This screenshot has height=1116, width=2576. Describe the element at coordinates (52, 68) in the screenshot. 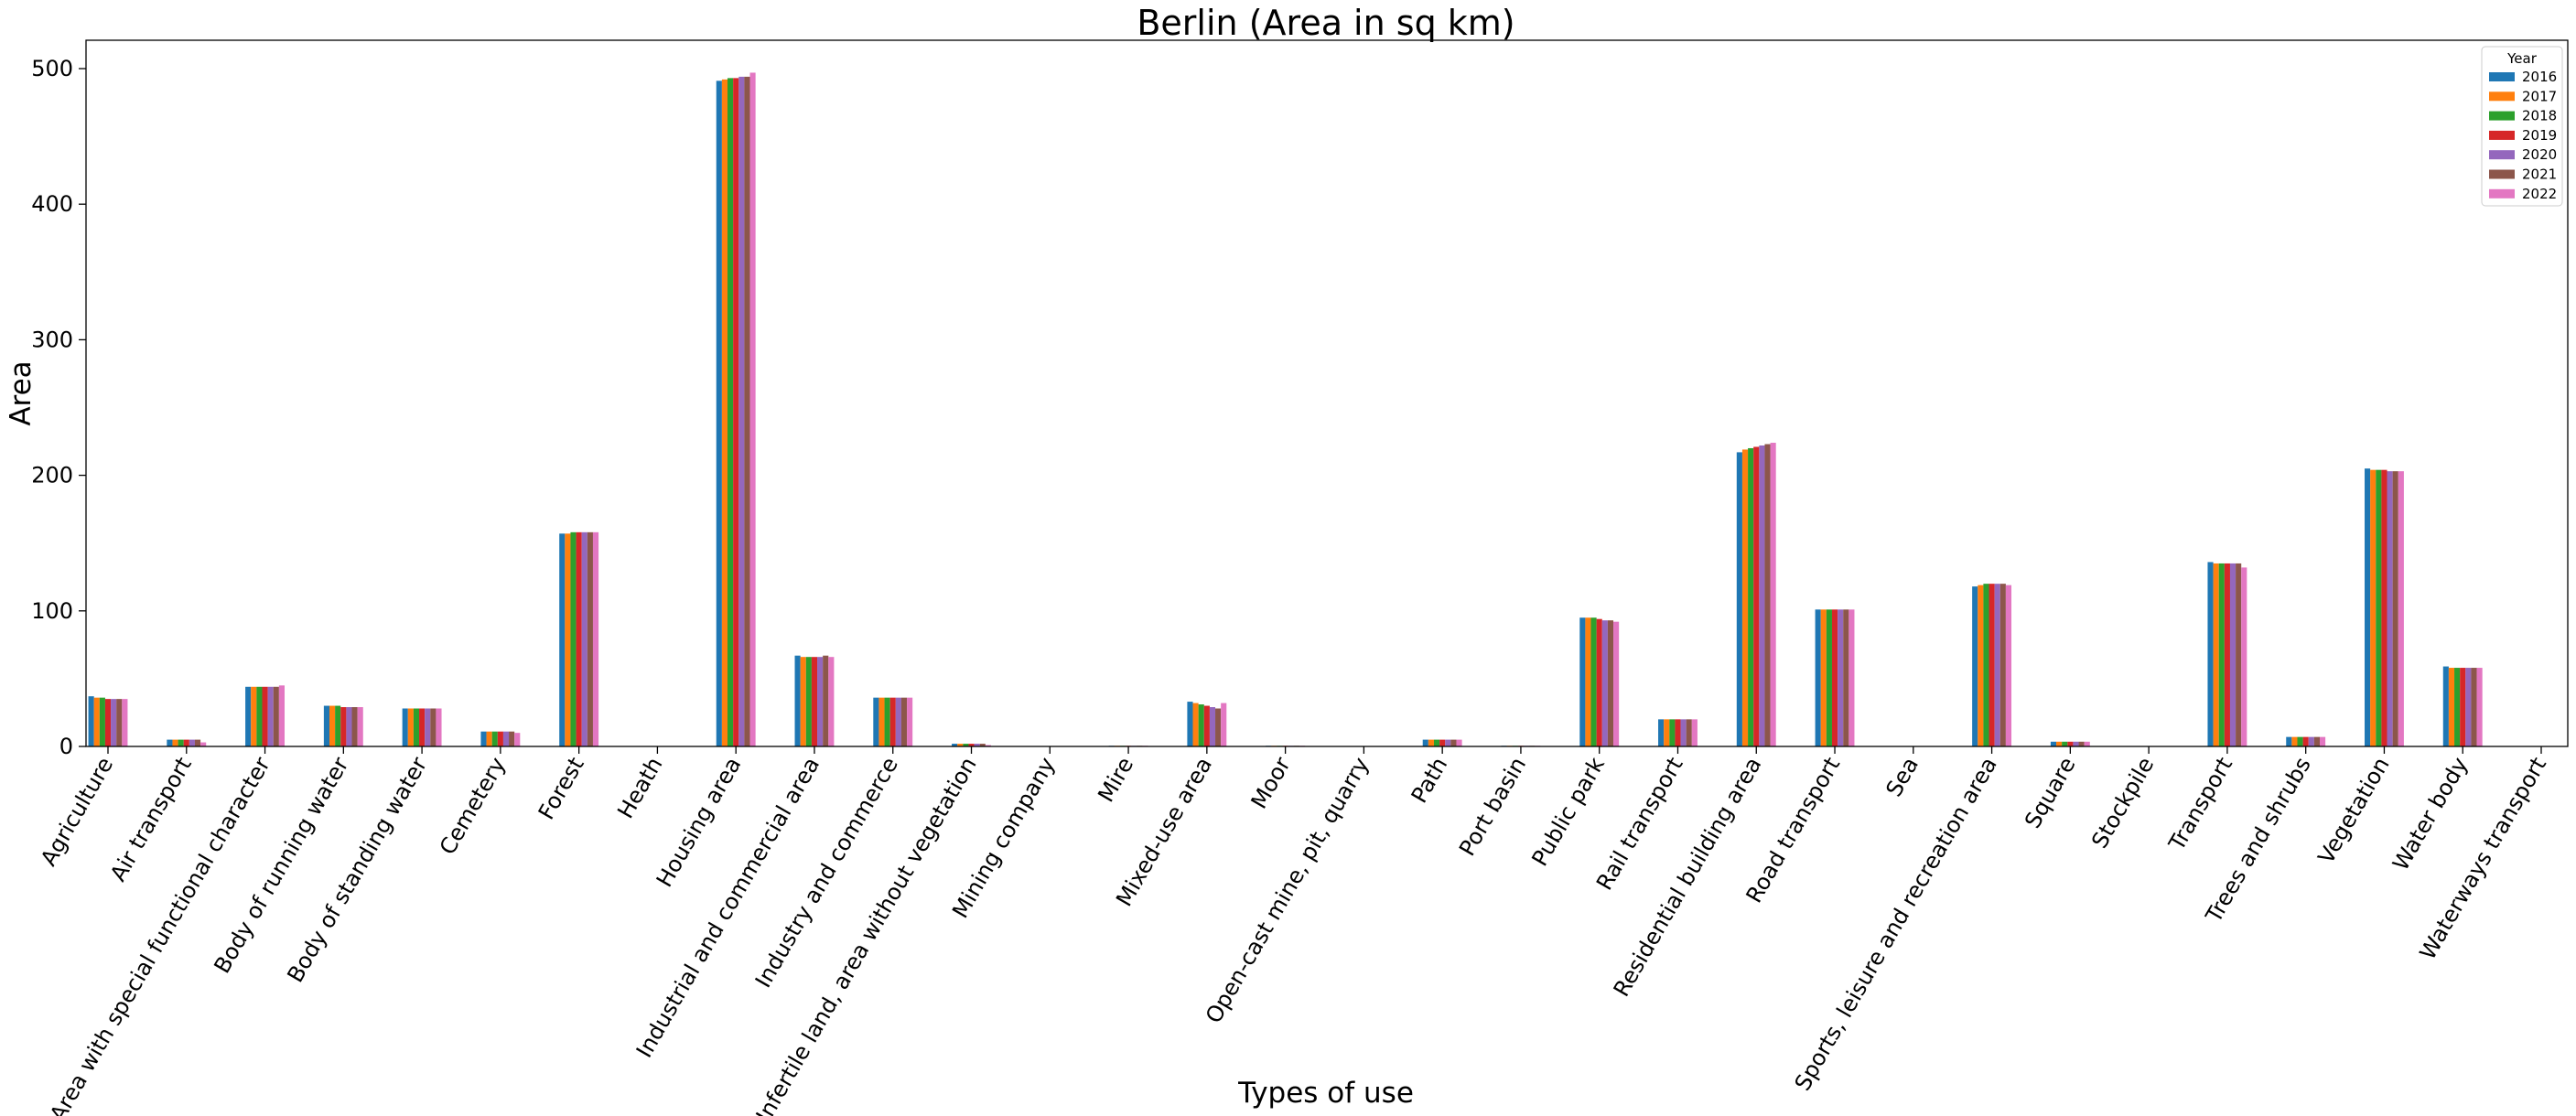

I see `y-tick-label: 500` at that location.